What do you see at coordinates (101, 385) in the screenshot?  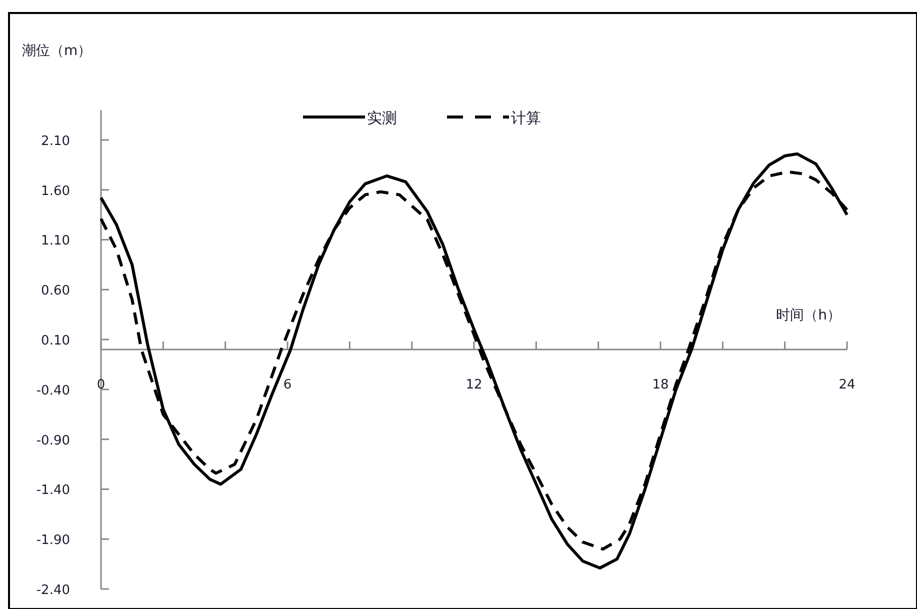 I see `x-tick-label: 0` at bounding box center [101, 385].